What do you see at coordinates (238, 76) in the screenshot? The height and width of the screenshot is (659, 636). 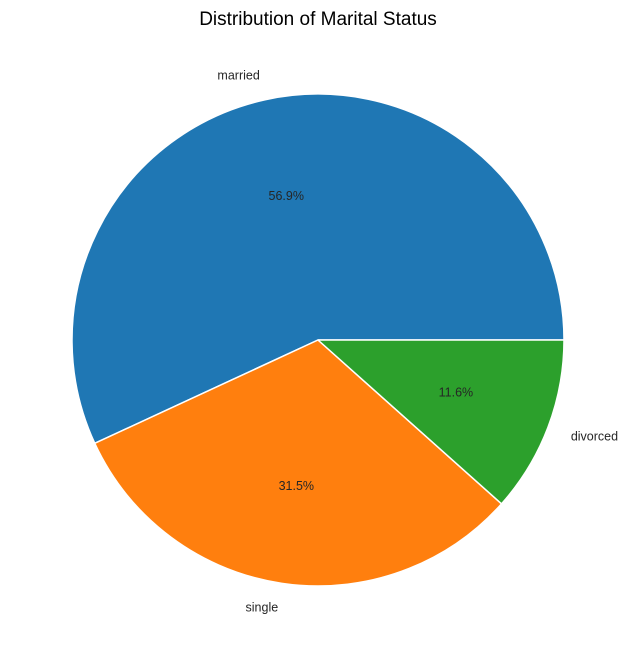 I see `slice-label-married: married` at bounding box center [238, 76].